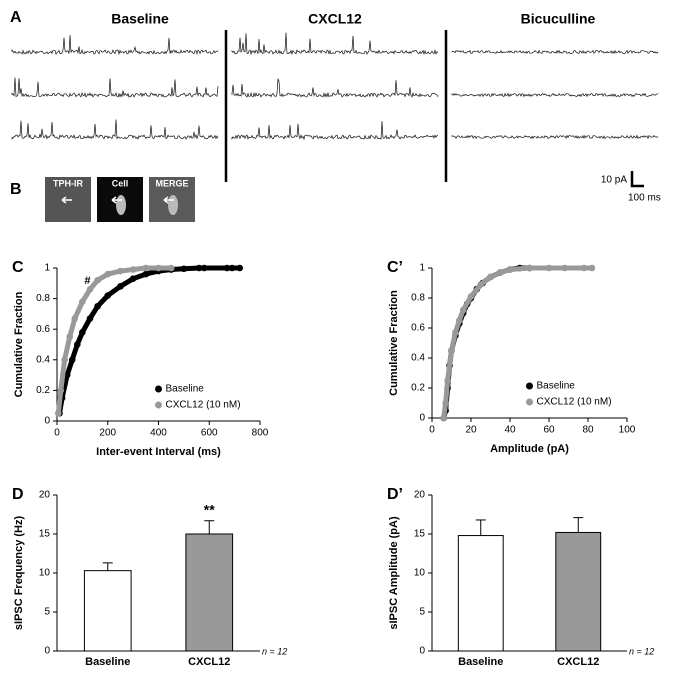  Describe the element at coordinates (549, 430) in the screenshot. I see `x-tick-label: 60` at that location.